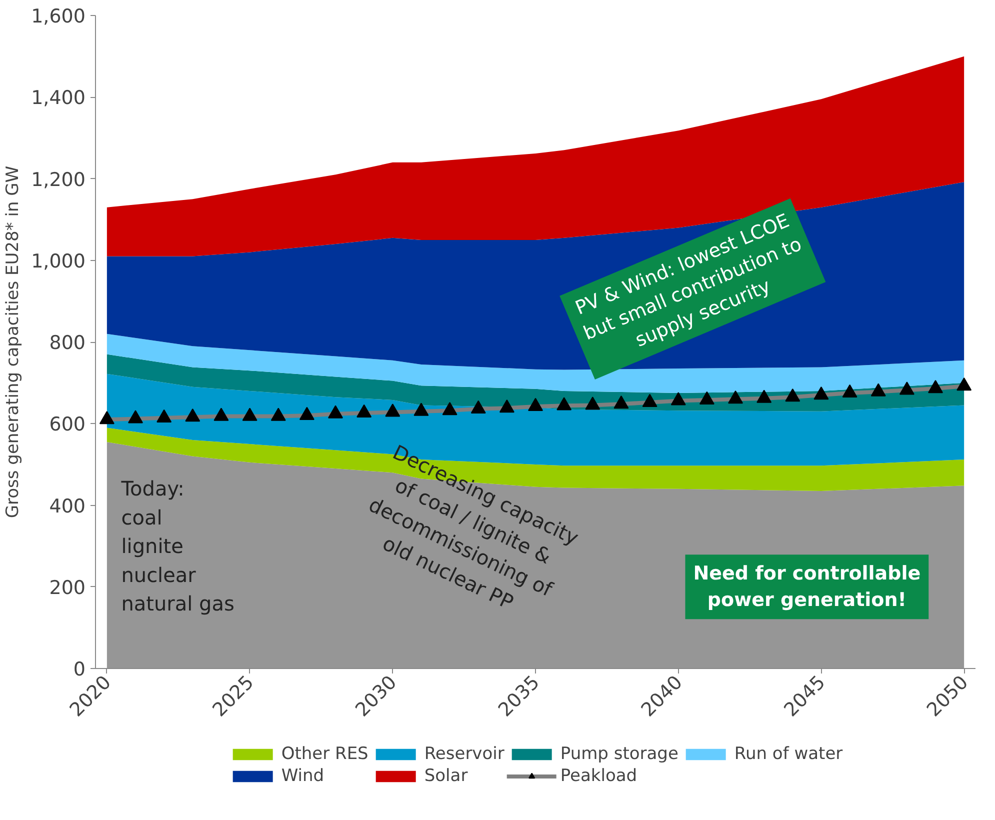 The height and width of the screenshot is (820, 995). Describe the element at coordinates (13, 342) in the screenshot. I see `y-axis-title: Gross generating capacities EU28* in GW` at that location.